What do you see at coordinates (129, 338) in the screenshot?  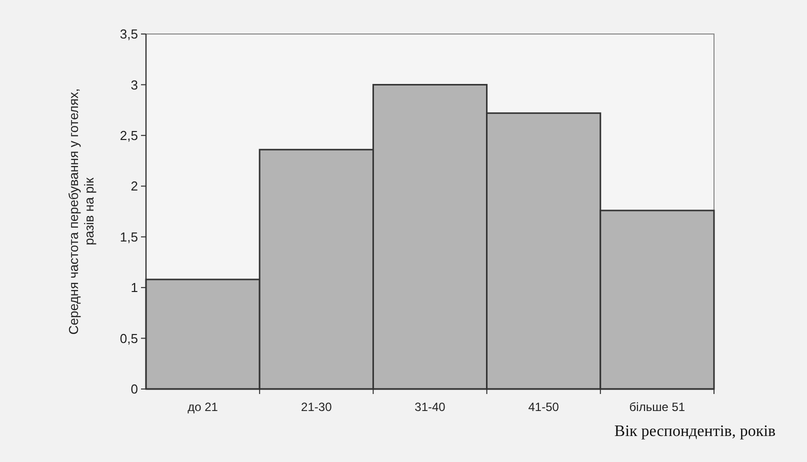 I see `y-tick-label: 0,5` at bounding box center [129, 338].